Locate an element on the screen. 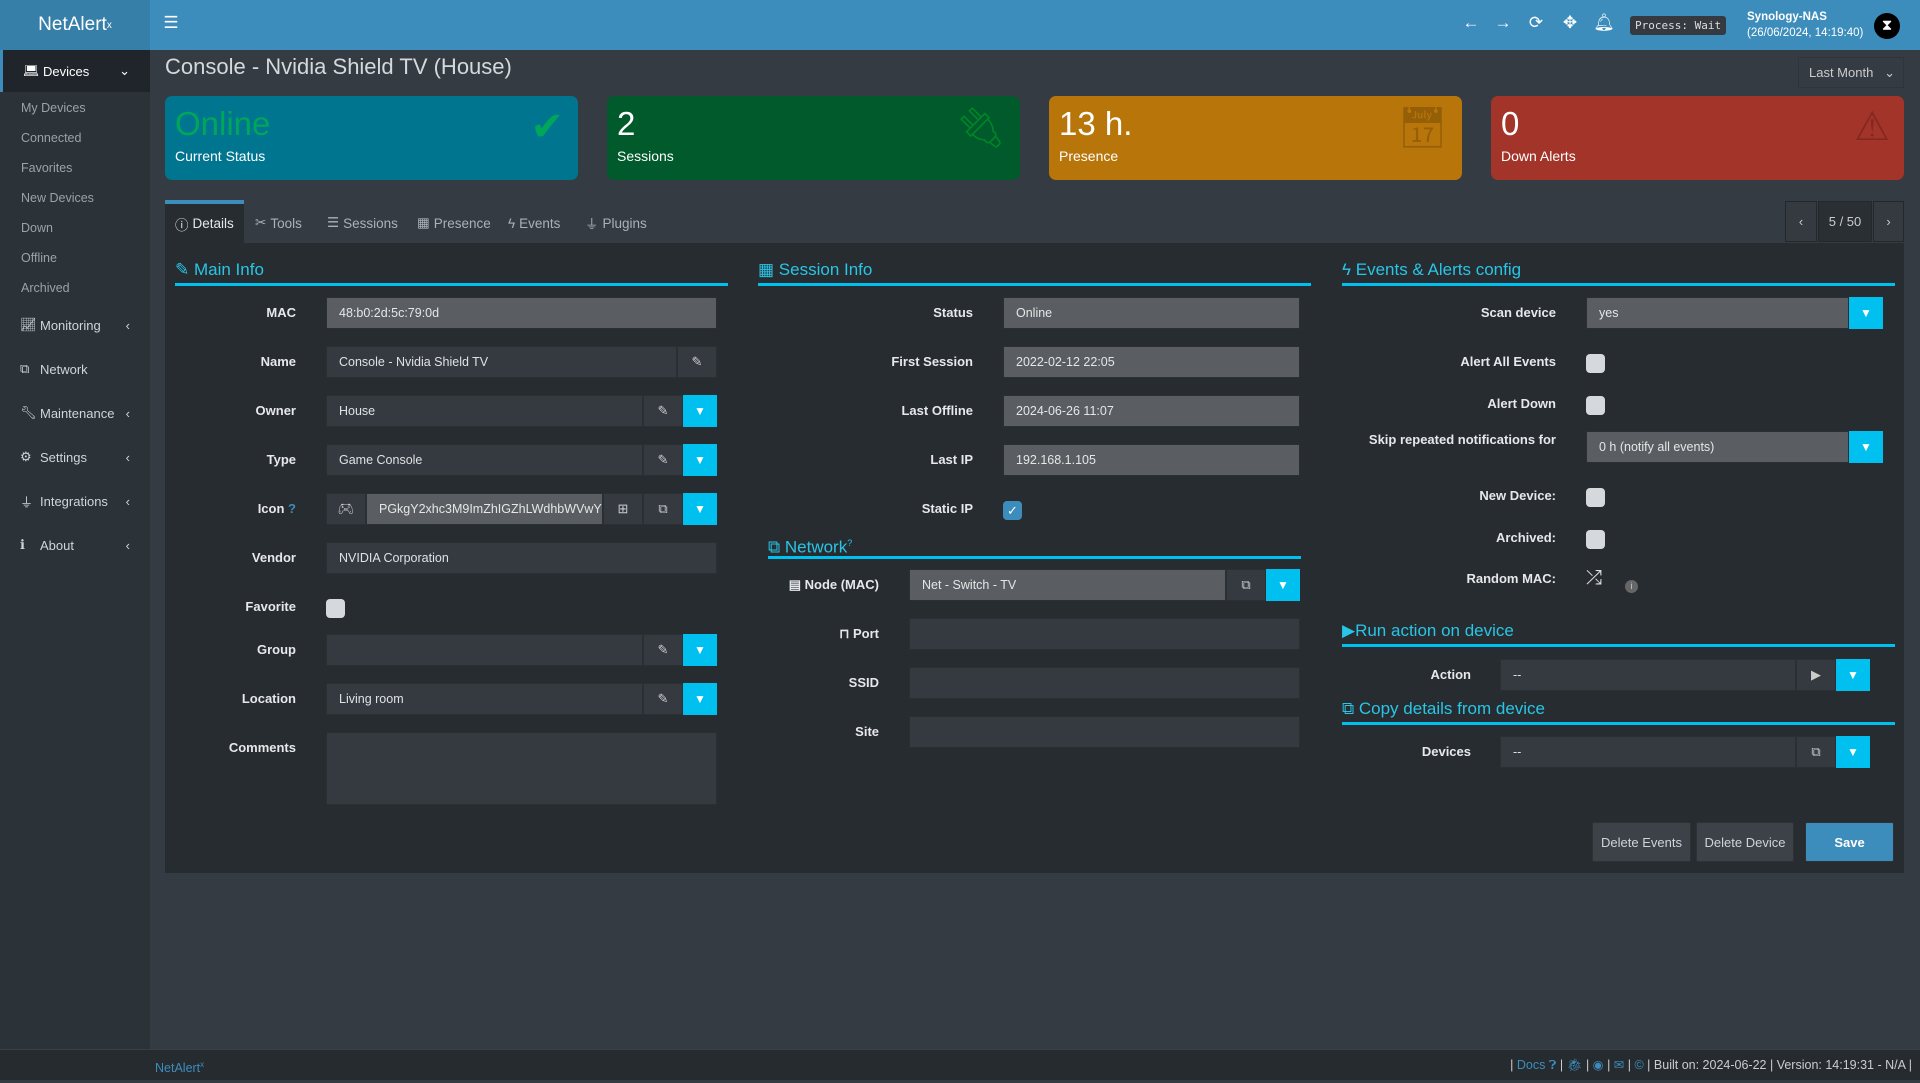  sidebar-item-devices: 💻︎ Devices ⌄ is located at coordinates (75, 71).